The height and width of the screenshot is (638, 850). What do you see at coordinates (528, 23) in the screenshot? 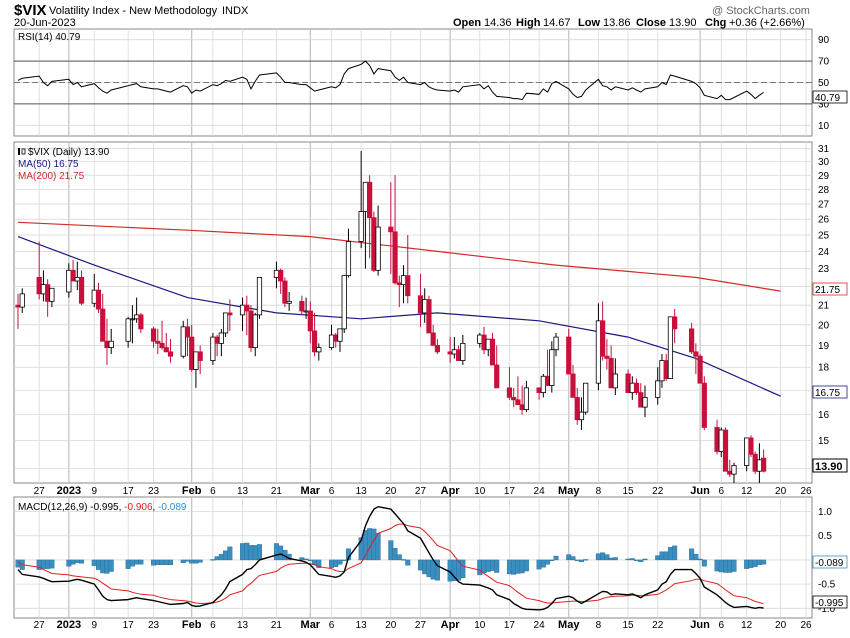
I see `high-label: High` at bounding box center [528, 23].